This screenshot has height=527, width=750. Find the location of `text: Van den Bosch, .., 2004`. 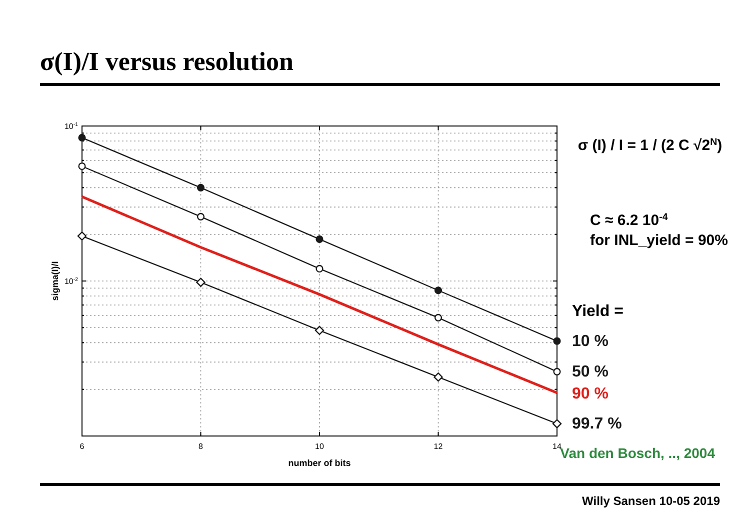

text: Van den Bosch, .., 2004 is located at coordinates (638, 453).